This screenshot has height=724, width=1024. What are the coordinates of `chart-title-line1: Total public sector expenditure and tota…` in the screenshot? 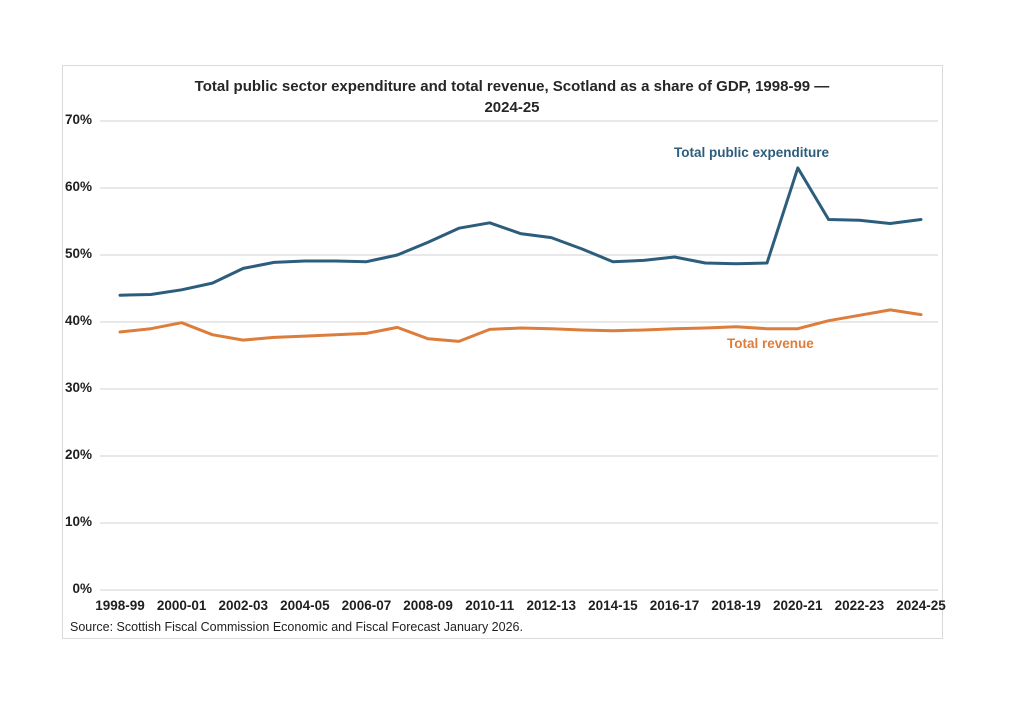 It's located at (512, 86).